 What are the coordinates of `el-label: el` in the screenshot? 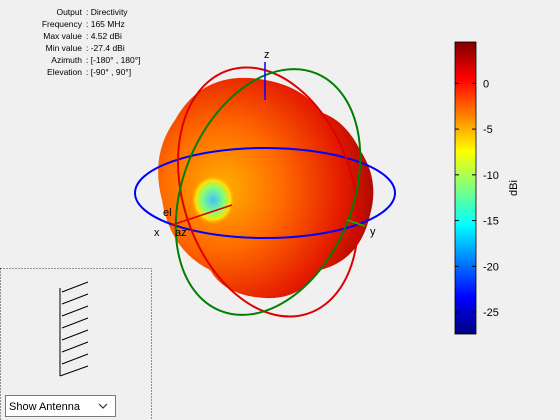 It's located at (167, 213).